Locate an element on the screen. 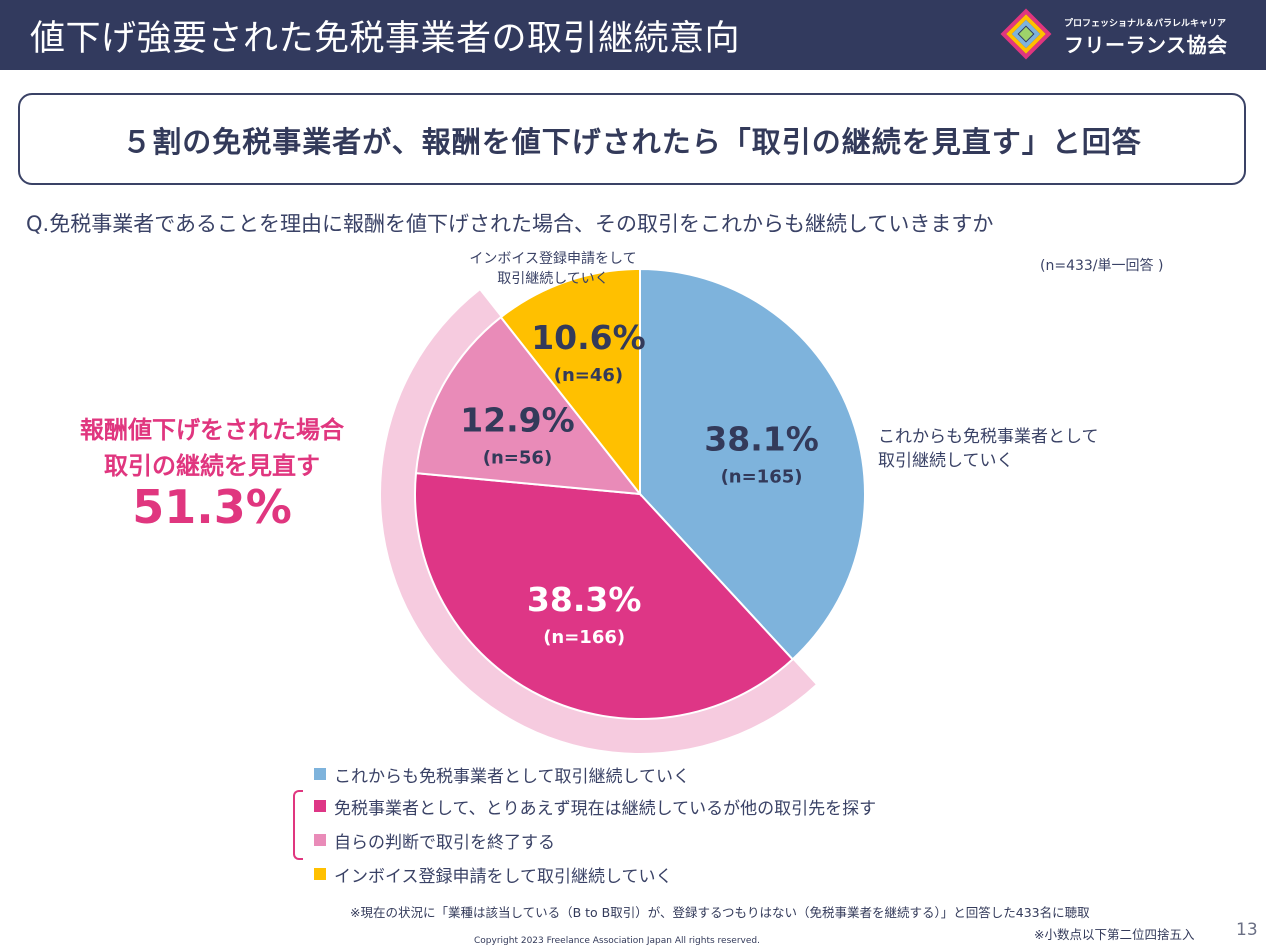 The image size is (1266, 952). slice-count-label: (n=46) is located at coordinates (588, 375).